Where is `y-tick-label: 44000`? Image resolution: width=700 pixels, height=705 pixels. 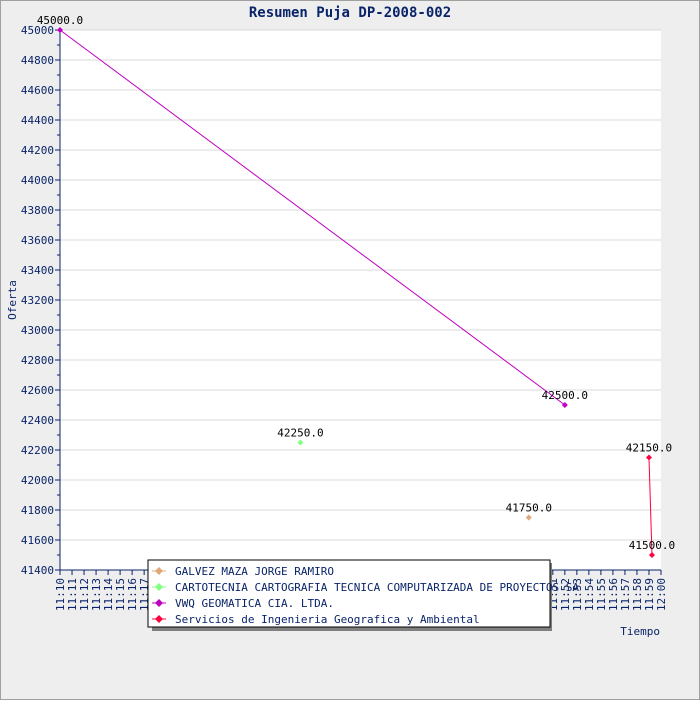
y-tick-label: 44000 is located at coordinates (37, 180).